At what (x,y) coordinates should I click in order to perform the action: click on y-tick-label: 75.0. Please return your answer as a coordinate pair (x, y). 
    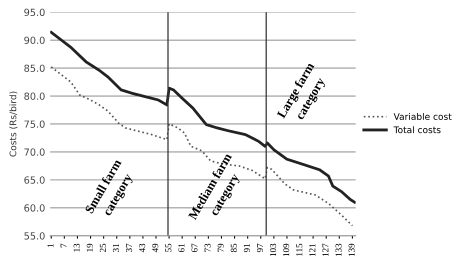
    Looking at the image, I should click on (34, 124).